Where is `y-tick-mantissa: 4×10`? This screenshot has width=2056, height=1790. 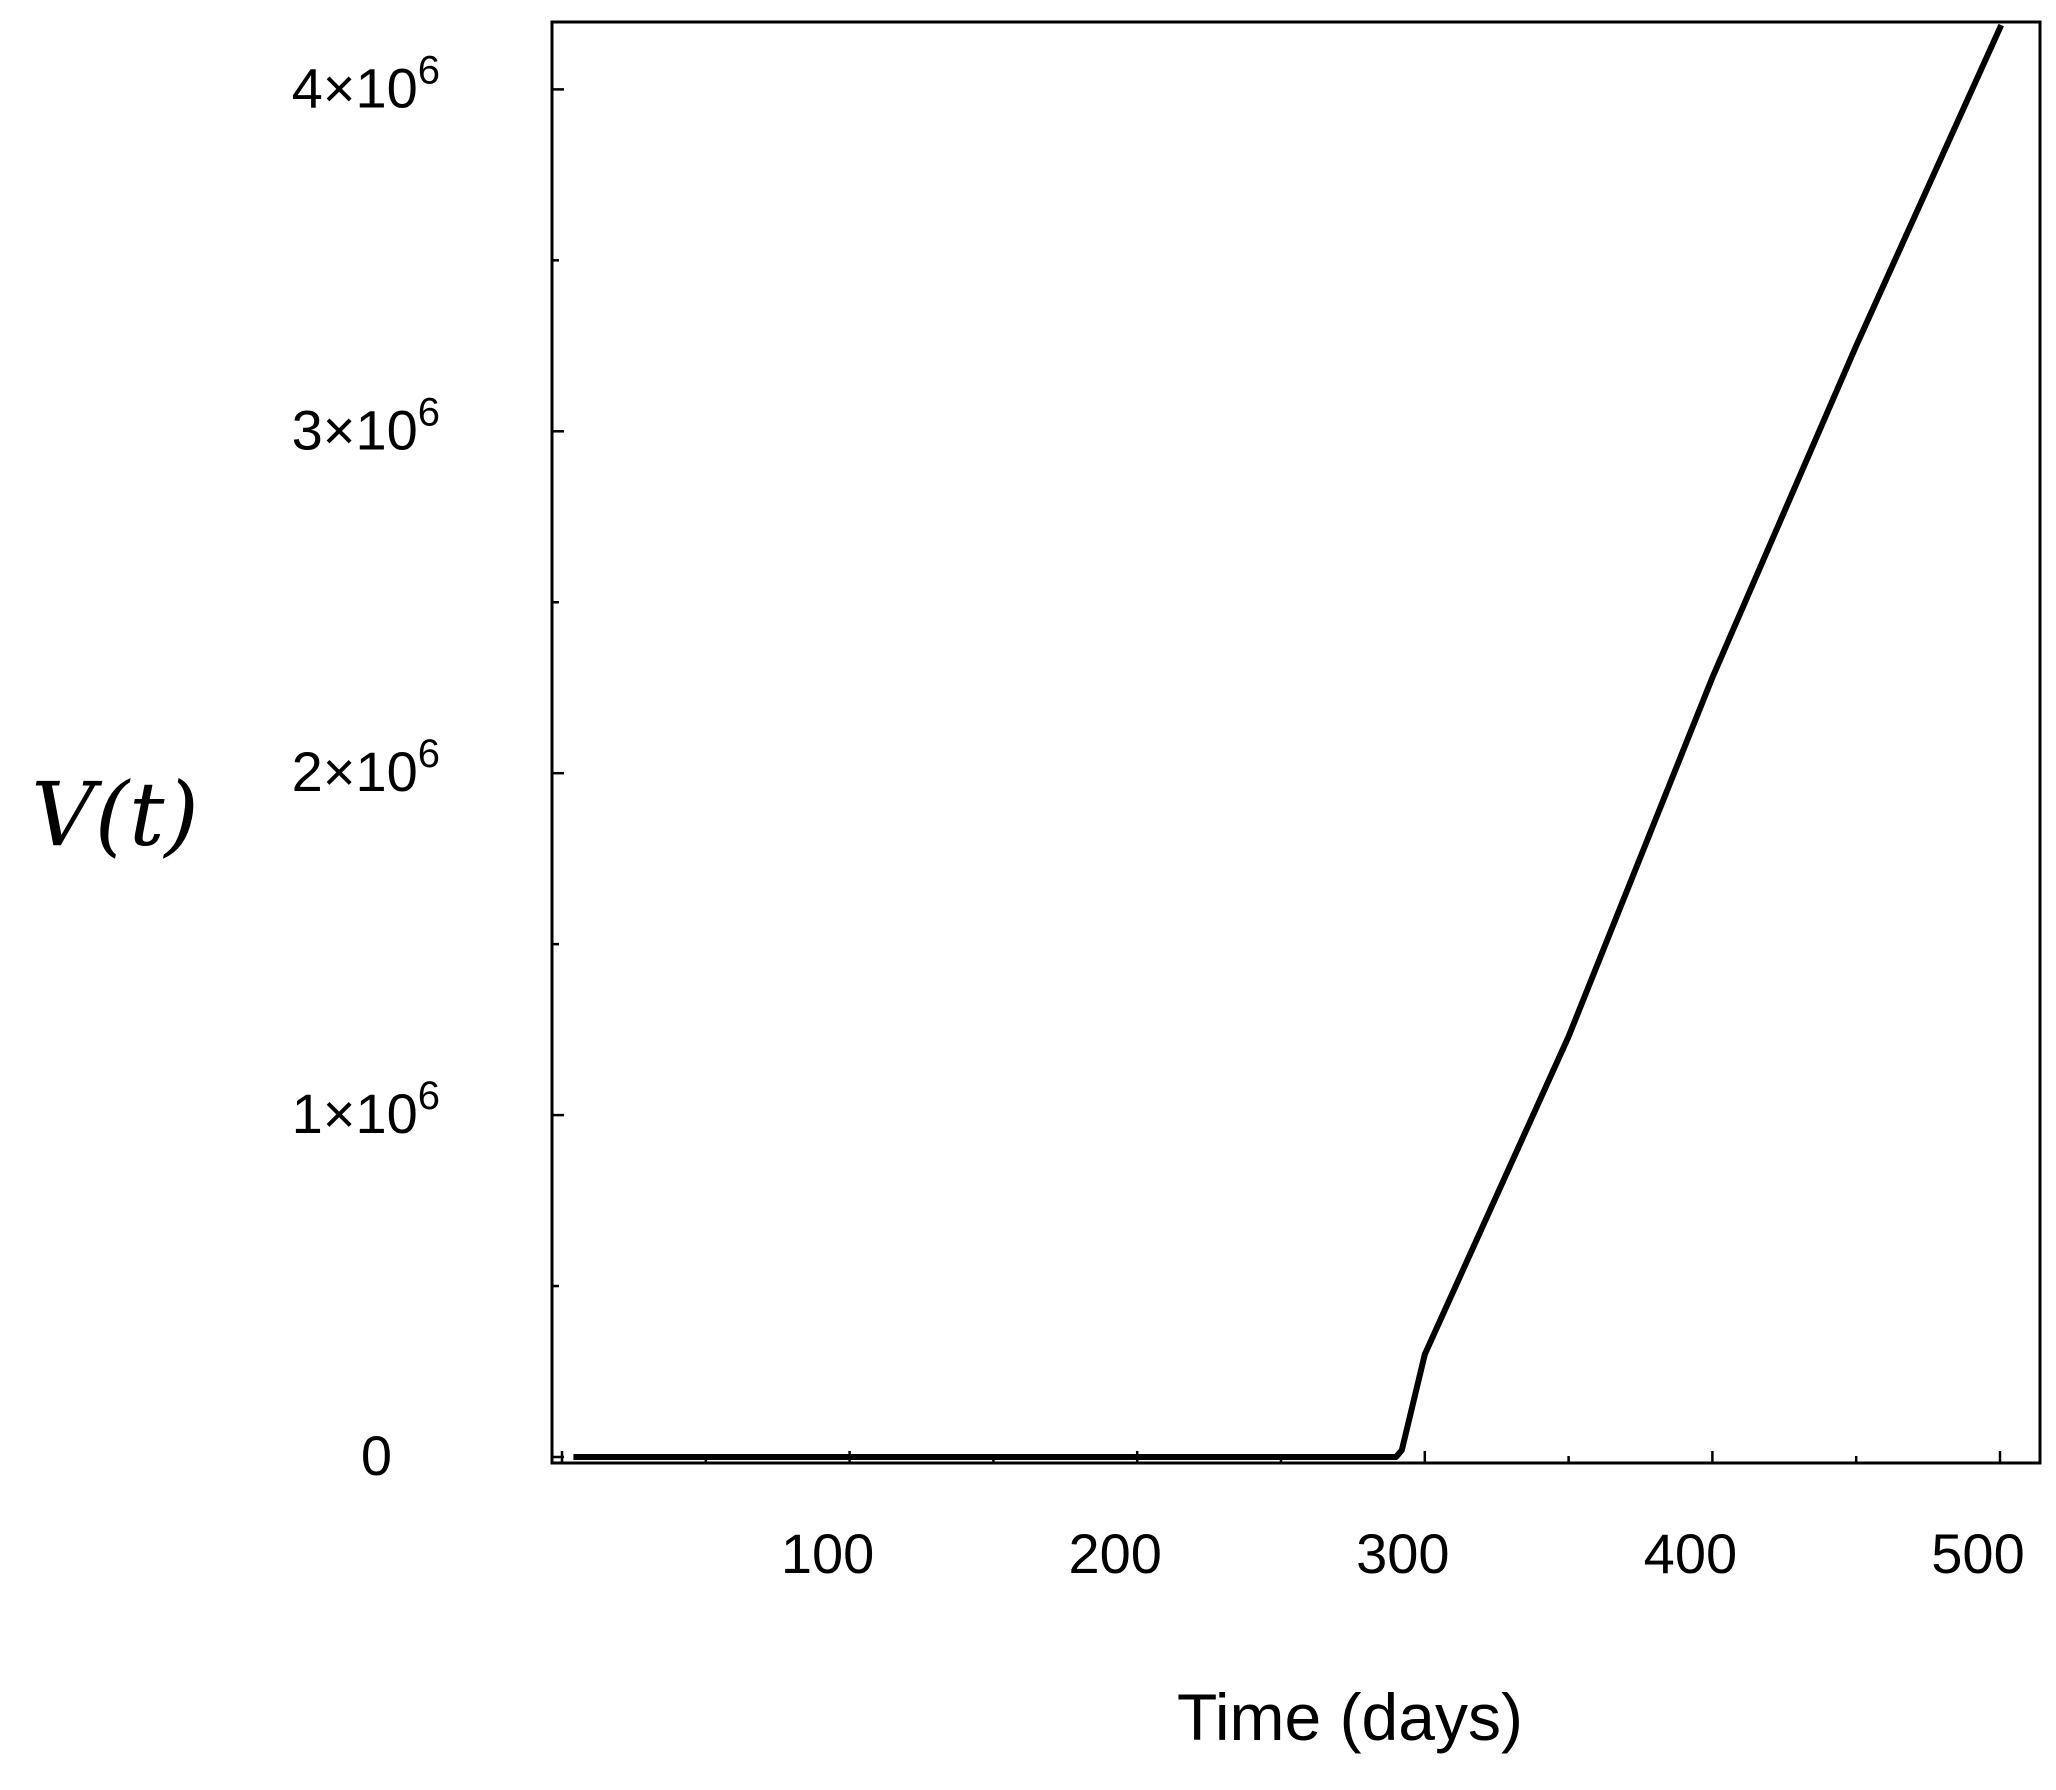 y-tick-mantissa: 4×10 is located at coordinates (355, 87).